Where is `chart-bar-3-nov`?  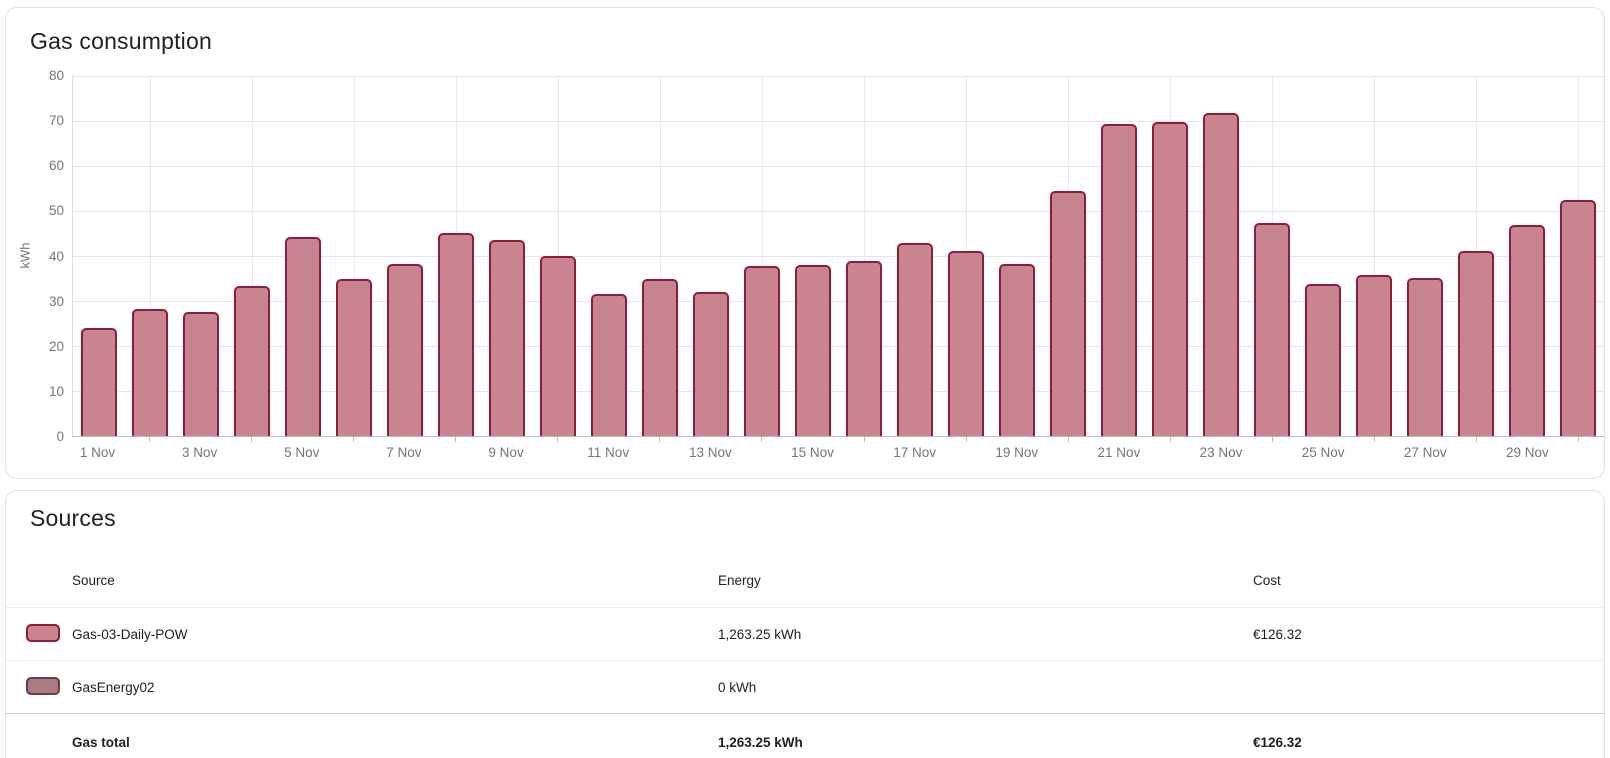
chart-bar-3-nov is located at coordinates (200, 374).